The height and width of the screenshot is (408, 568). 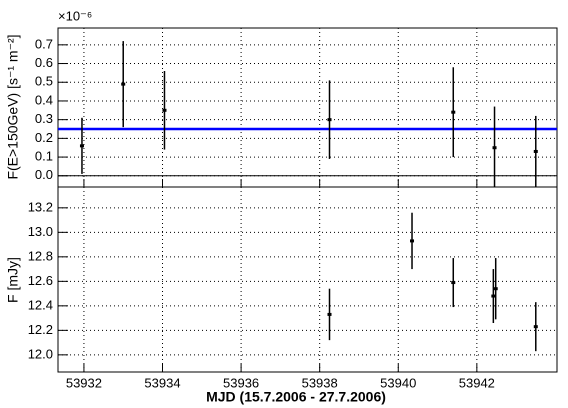 I want to click on x-tick-label: 53932, so click(x=84, y=382).